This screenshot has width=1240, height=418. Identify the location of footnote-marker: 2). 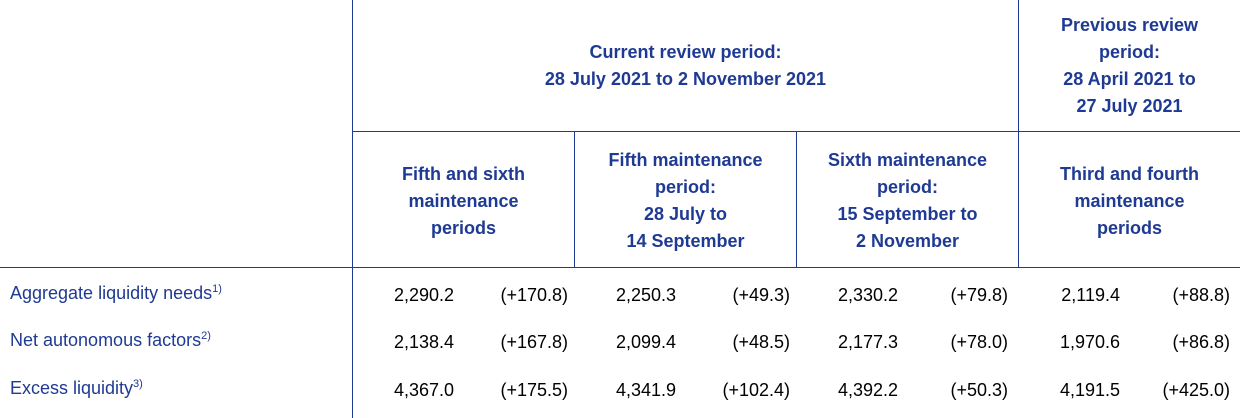
(206, 336).